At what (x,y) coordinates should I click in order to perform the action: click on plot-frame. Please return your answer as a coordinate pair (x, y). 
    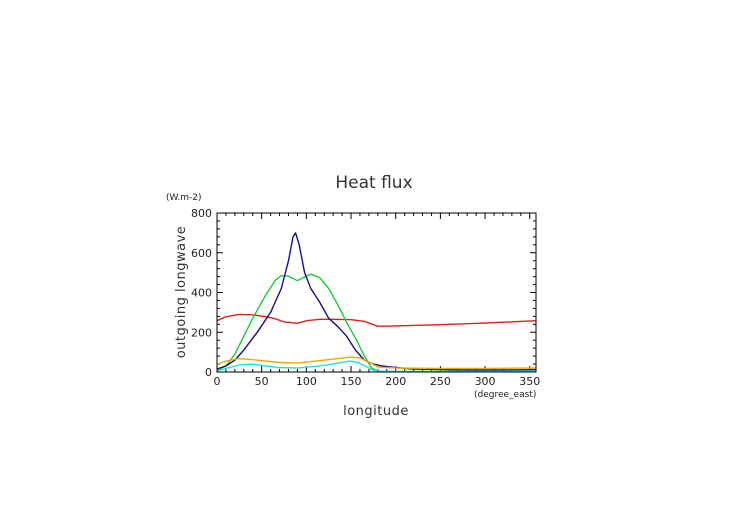
    Looking at the image, I should click on (376, 292).